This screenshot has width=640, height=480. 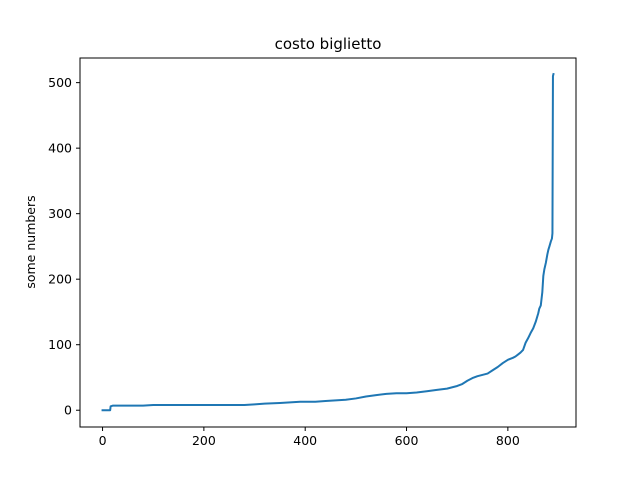 What do you see at coordinates (508, 440) in the screenshot?
I see `x-tick-label: 800` at bounding box center [508, 440].